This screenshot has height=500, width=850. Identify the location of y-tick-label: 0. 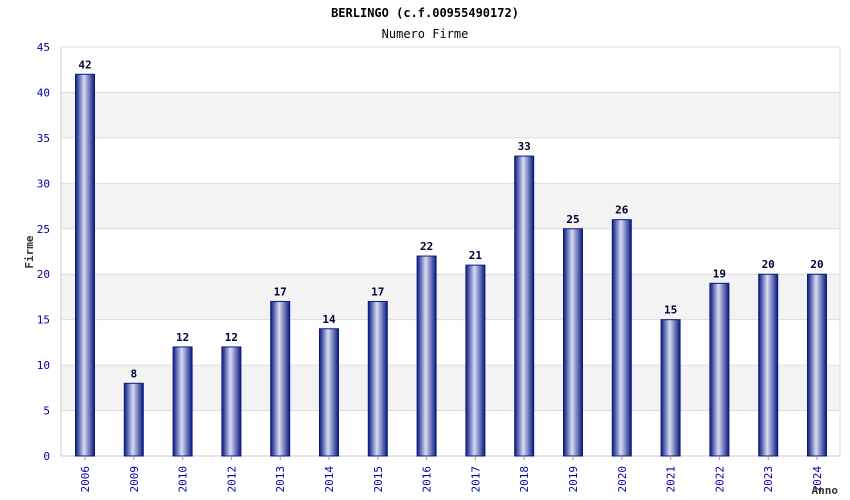
(46, 456).